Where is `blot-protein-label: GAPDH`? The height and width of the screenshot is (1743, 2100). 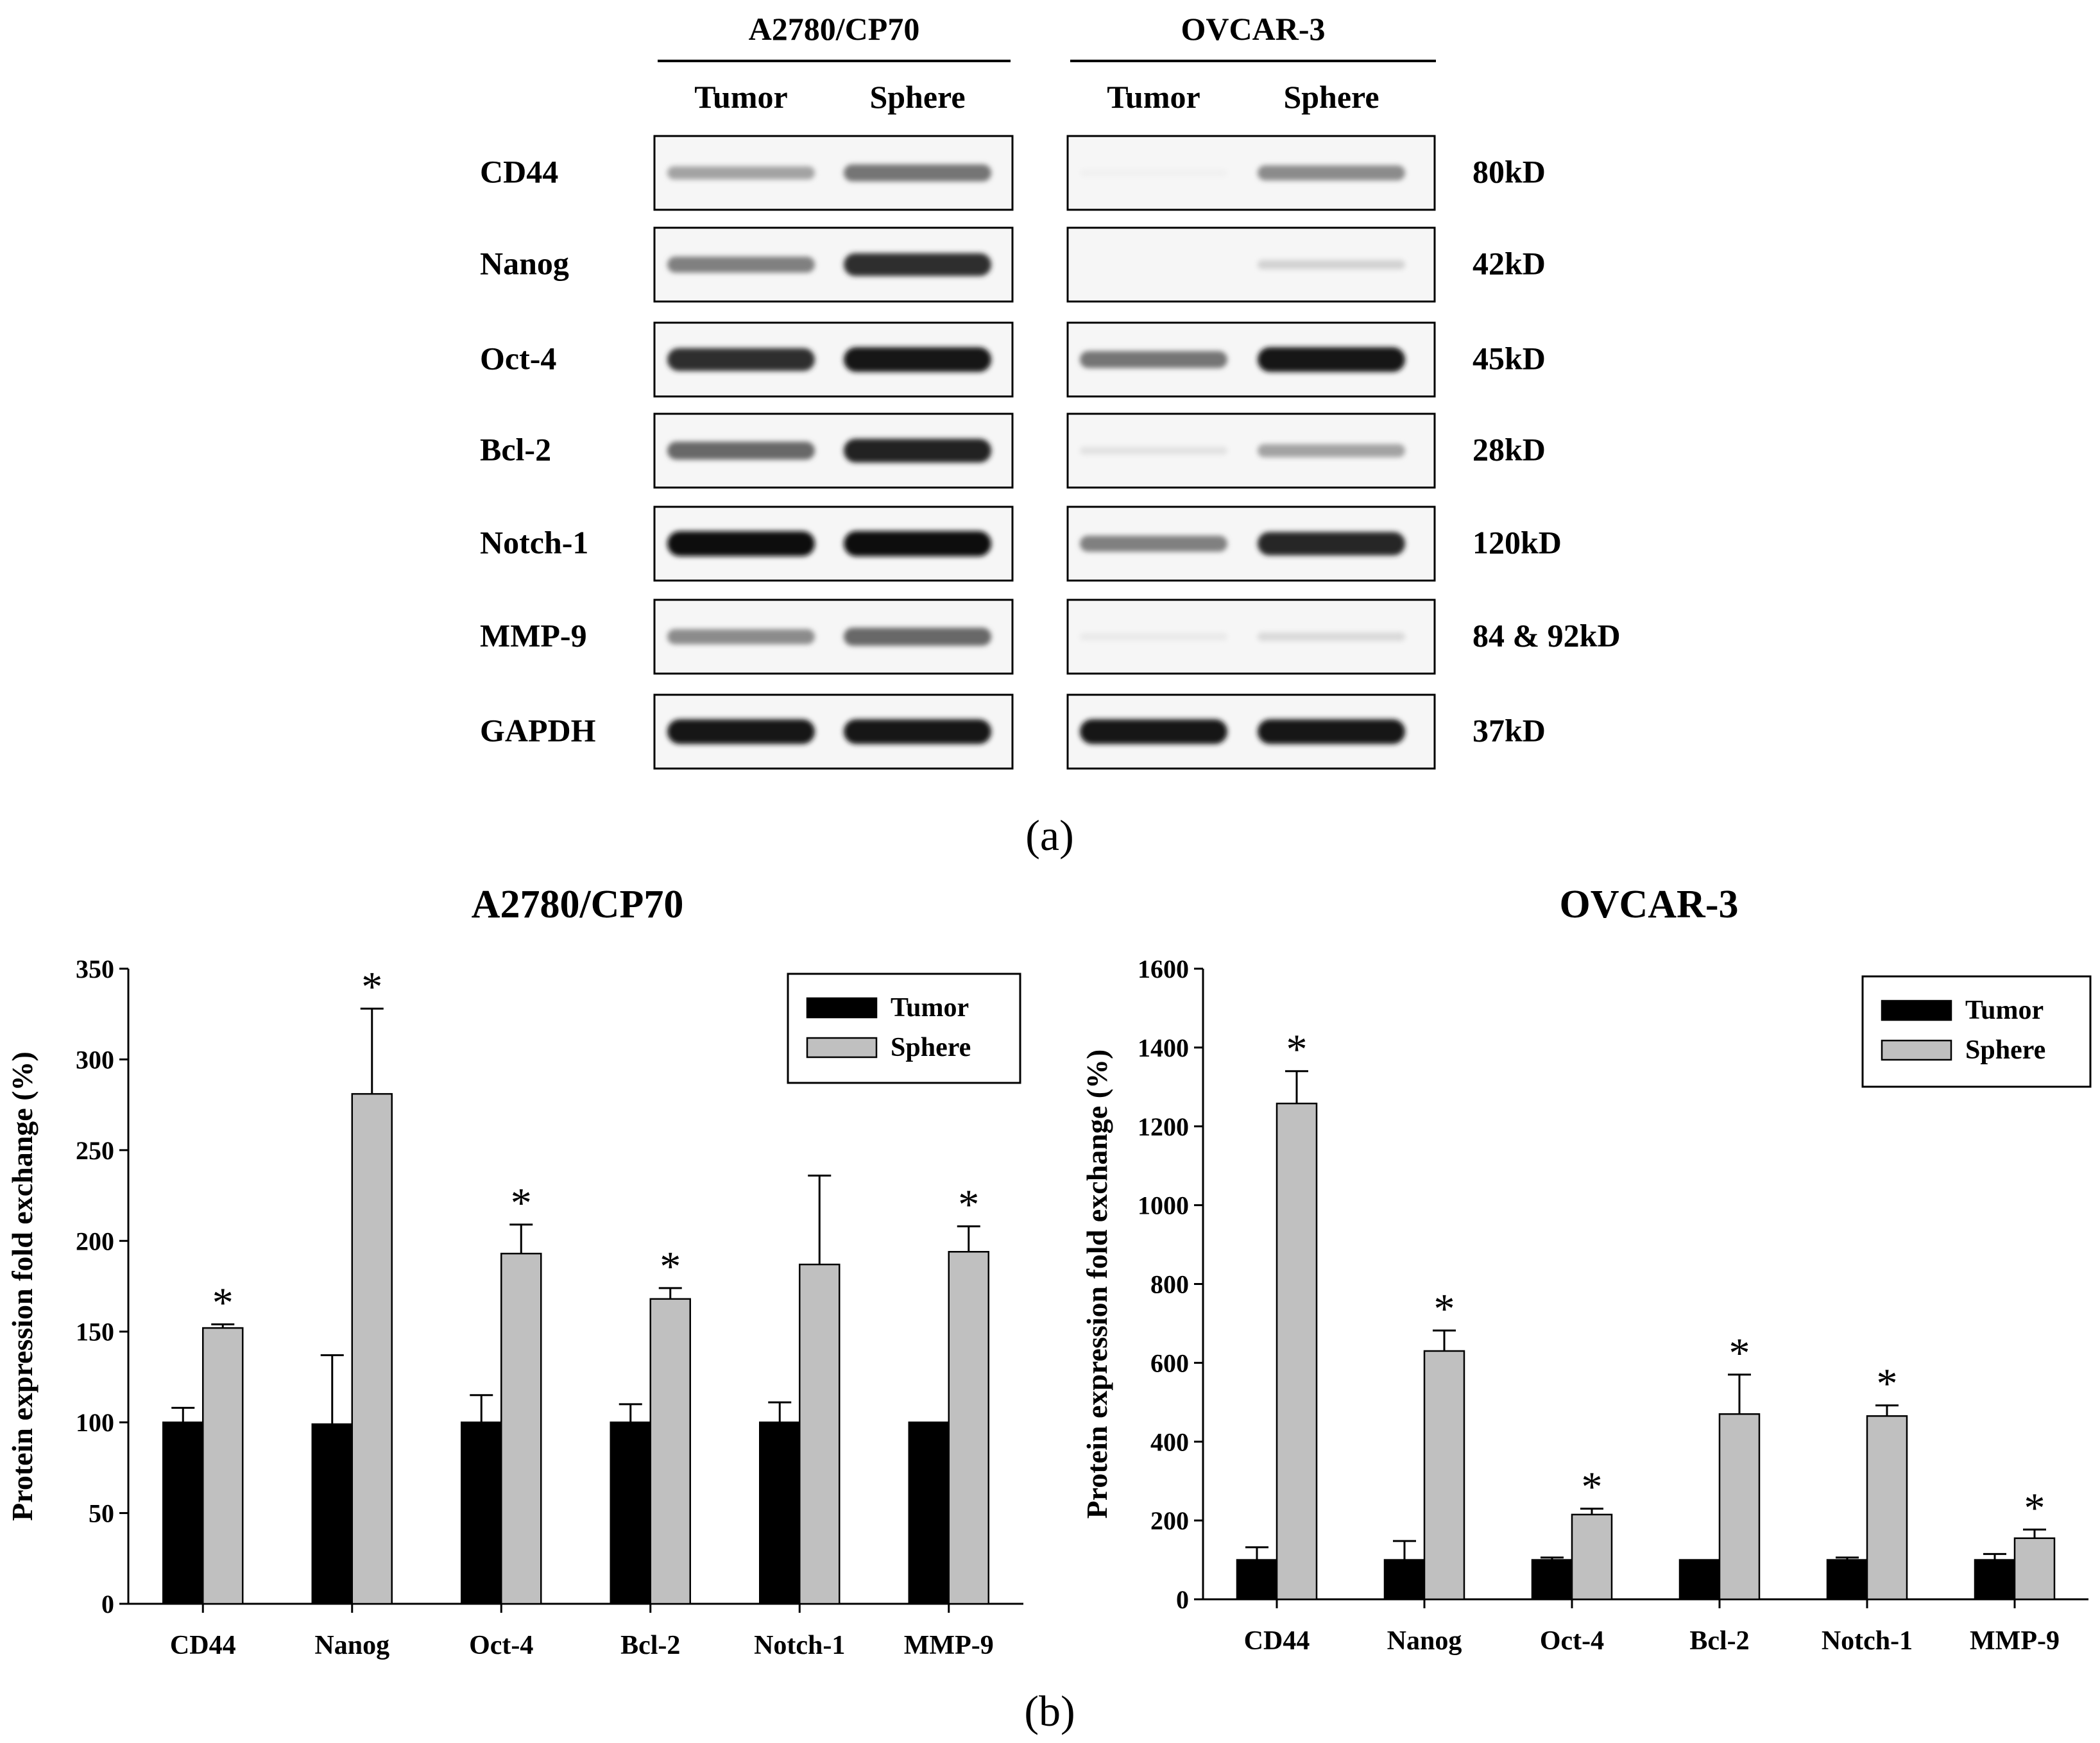
blot-protein-label: GAPDH is located at coordinates (538, 731).